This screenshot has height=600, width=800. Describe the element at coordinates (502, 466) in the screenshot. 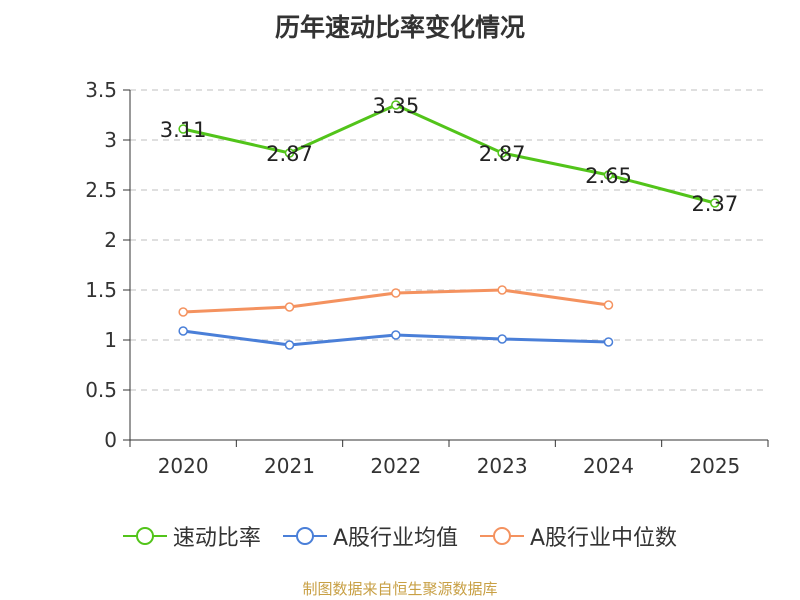

I see `x-tick-label: 2023` at that location.